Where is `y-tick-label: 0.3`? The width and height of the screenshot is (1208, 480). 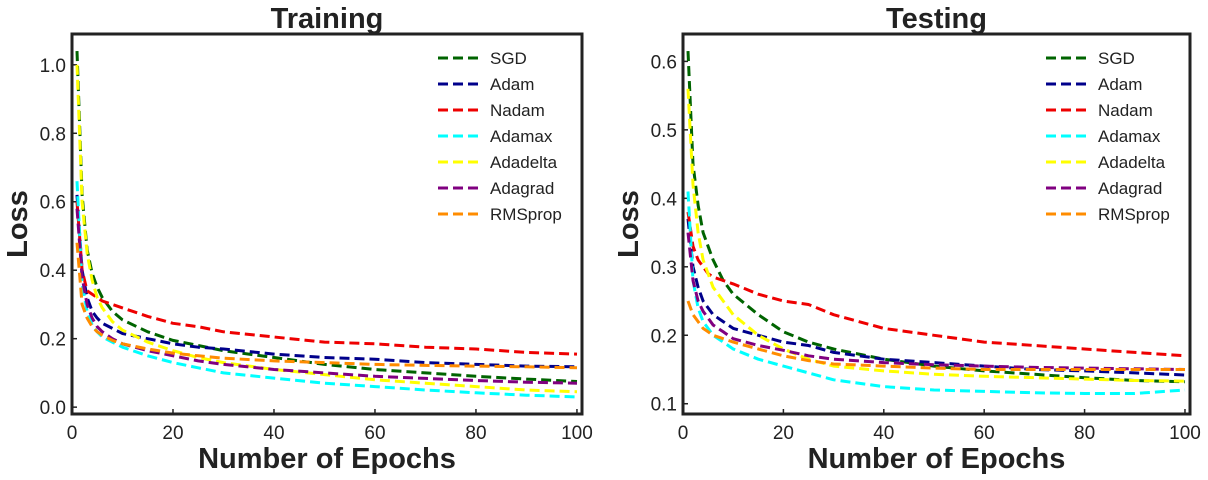
y-tick-label: 0.3 is located at coordinates (664, 268).